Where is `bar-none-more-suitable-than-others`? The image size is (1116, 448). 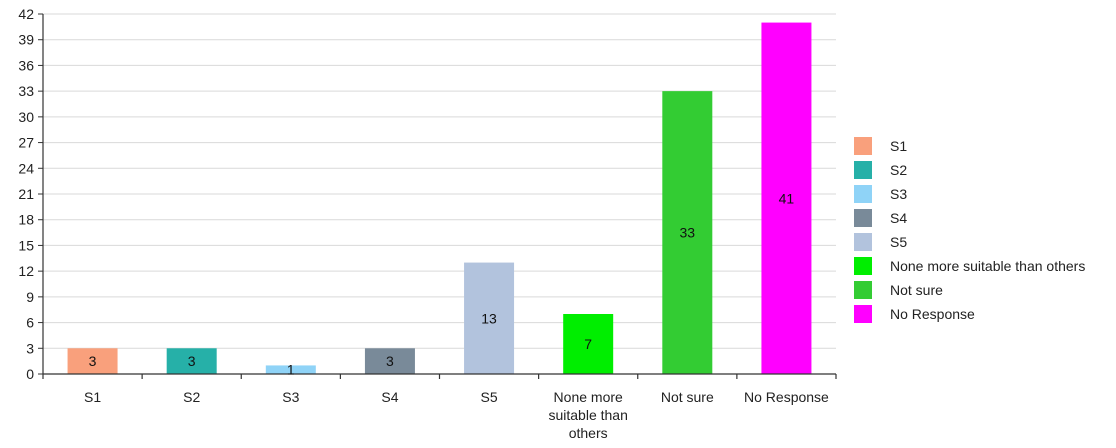 bar-none-more-suitable-than-others is located at coordinates (588, 344).